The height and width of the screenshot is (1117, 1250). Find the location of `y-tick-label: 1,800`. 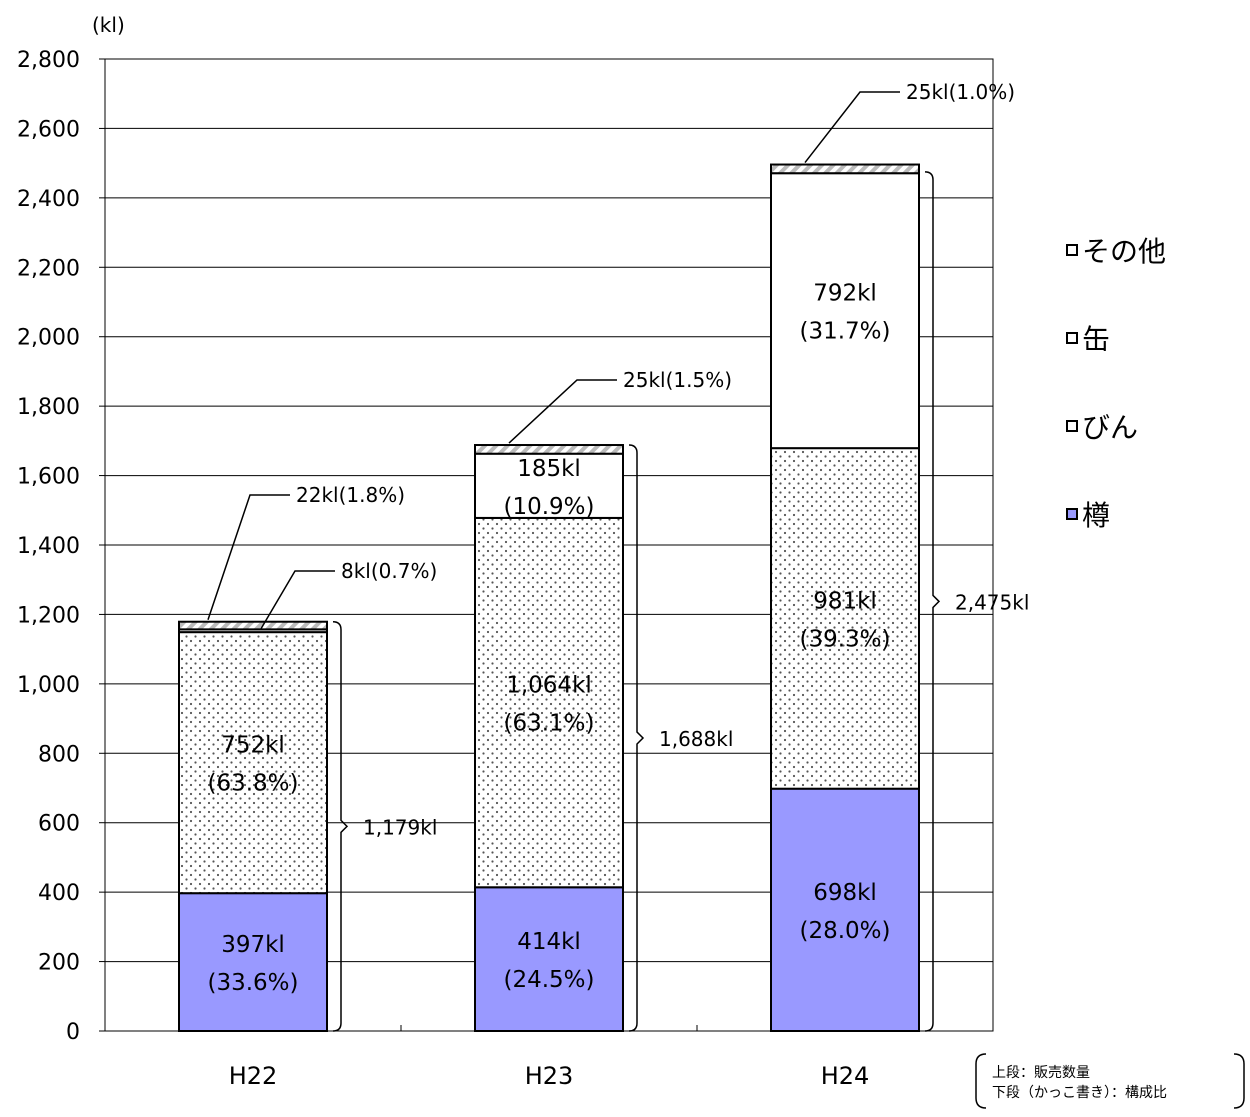

y-tick-label: 1,800 is located at coordinates (48, 407).